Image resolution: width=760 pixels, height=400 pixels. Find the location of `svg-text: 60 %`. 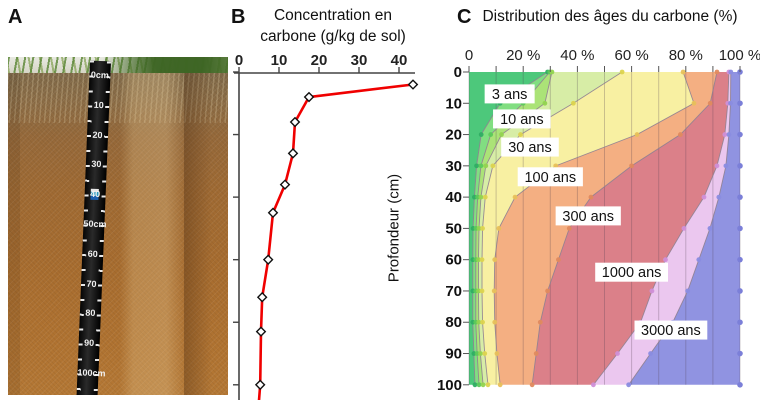

svg-text: 60 % is located at coordinates (631, 55).